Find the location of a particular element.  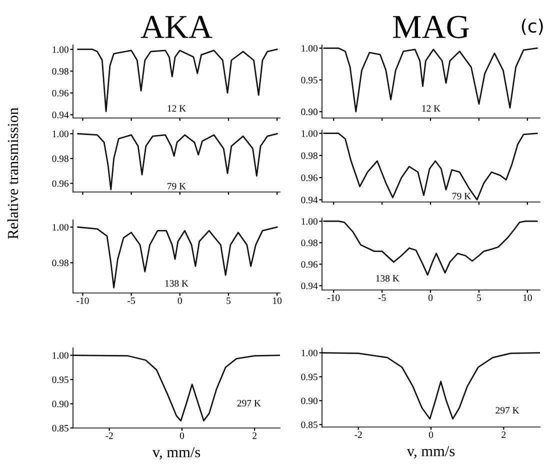

text: (c) is located at coordinates (532, 26).